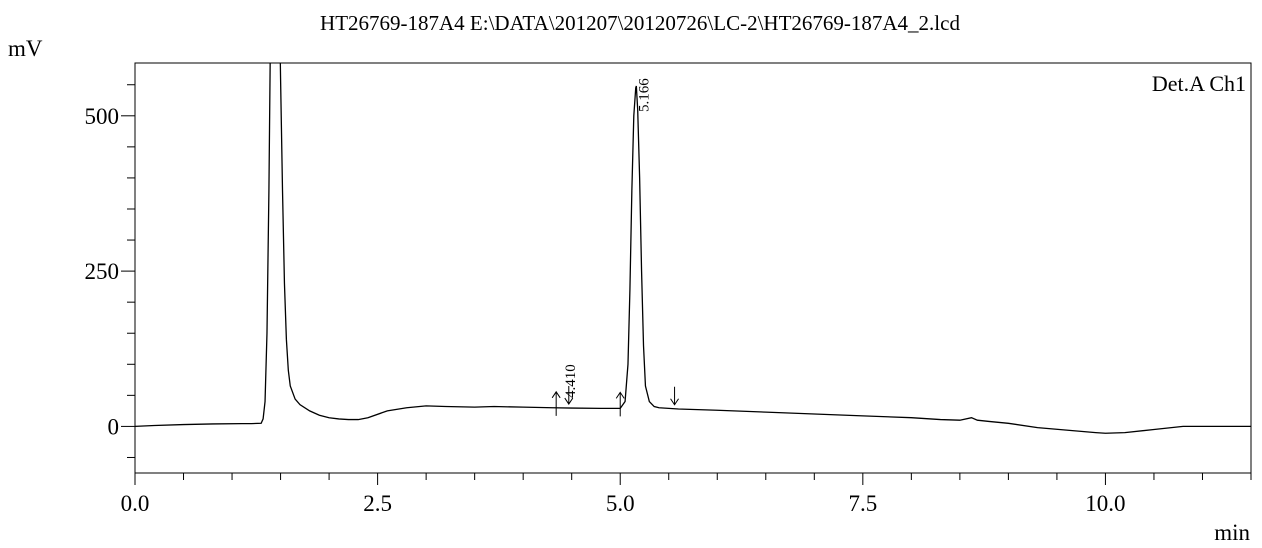 Image resolution: width=1262 pixels, height=548 pixels. Describe the element at coordinates (1199, 83) in the screenshot. I see `detector-channel-label: Det.A Ch1` at that location.